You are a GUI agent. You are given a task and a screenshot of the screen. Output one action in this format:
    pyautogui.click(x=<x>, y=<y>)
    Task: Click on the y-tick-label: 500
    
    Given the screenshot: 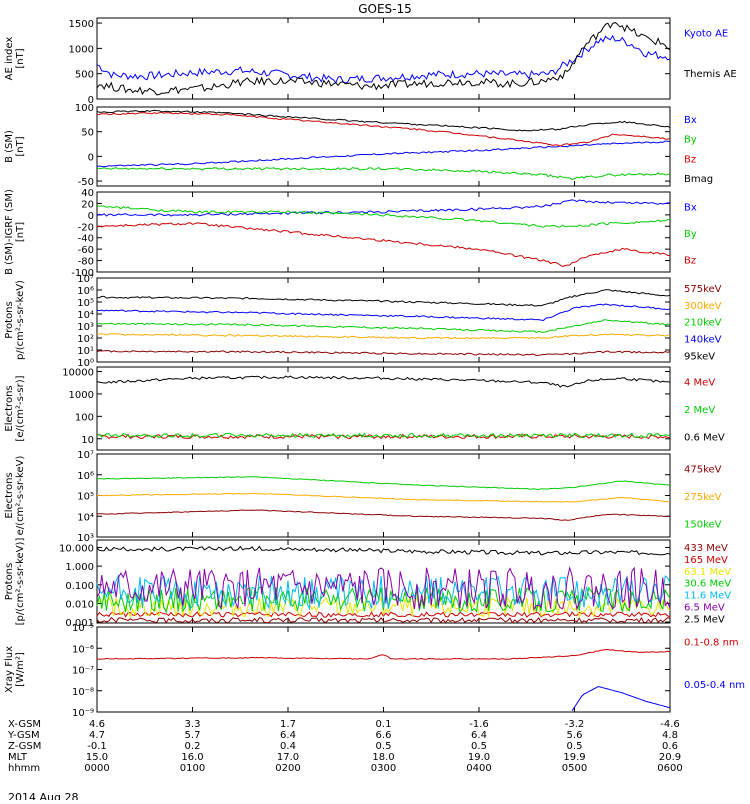 What is the action you would take?
    pyautogui.click(x=84, y=75)
    